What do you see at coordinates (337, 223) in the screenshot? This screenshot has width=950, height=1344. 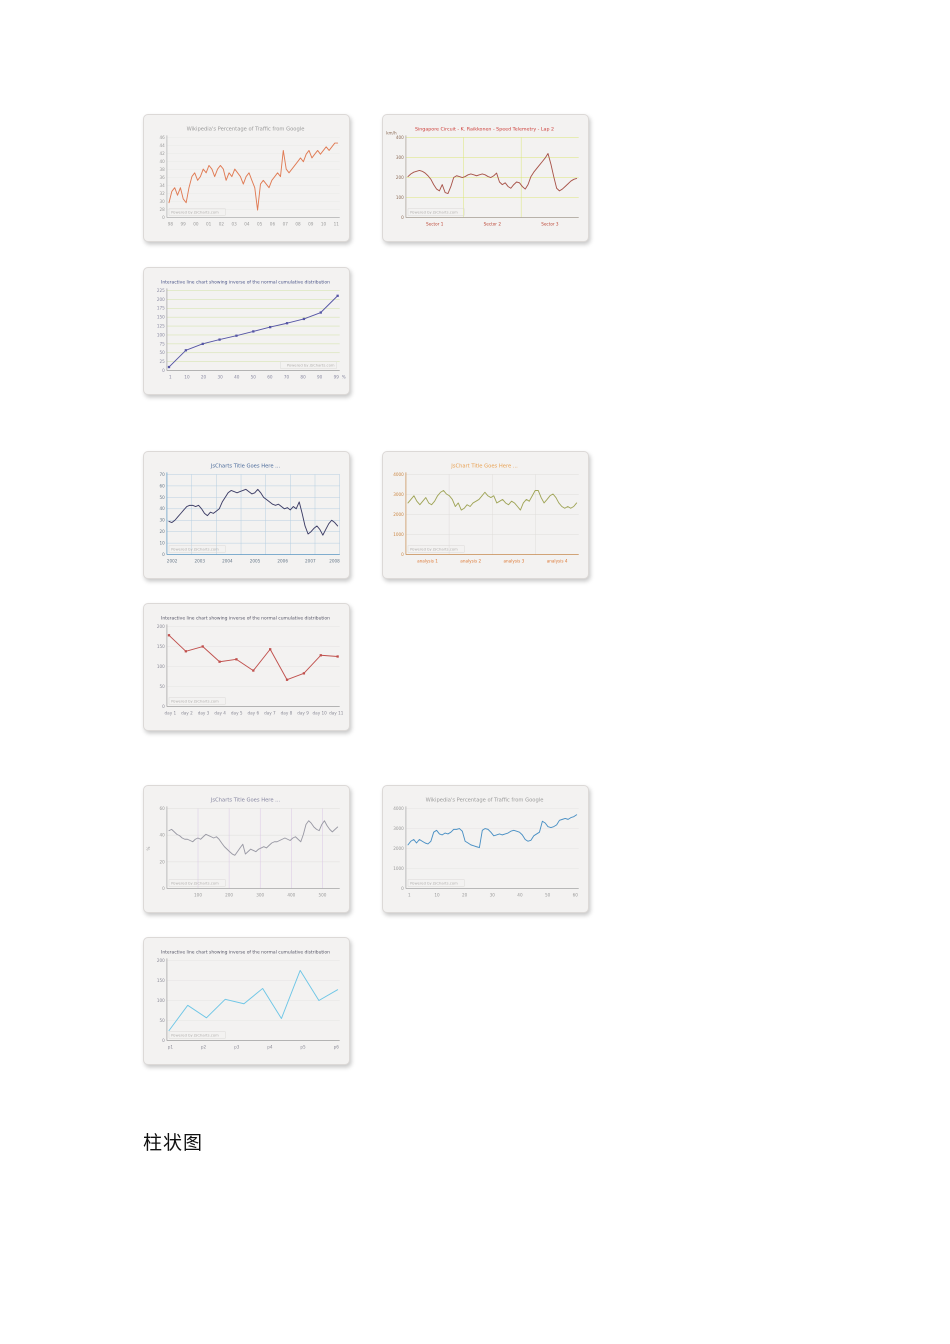 I see `svg-text: 11` at bounding box center [337, 223].